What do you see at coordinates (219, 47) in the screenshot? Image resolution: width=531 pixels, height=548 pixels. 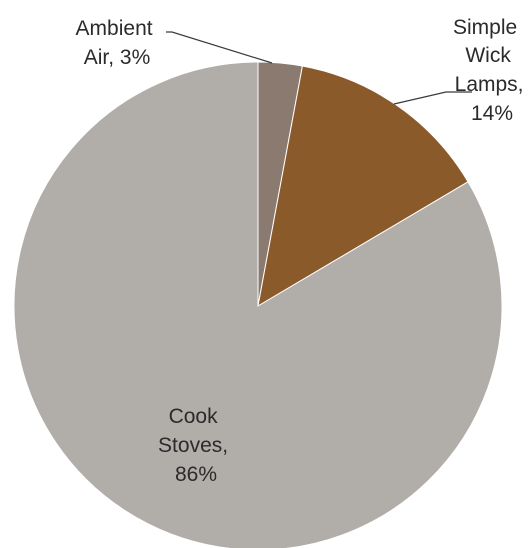 I see `leader-line-ambient-air` at bounding box center [219, 47].